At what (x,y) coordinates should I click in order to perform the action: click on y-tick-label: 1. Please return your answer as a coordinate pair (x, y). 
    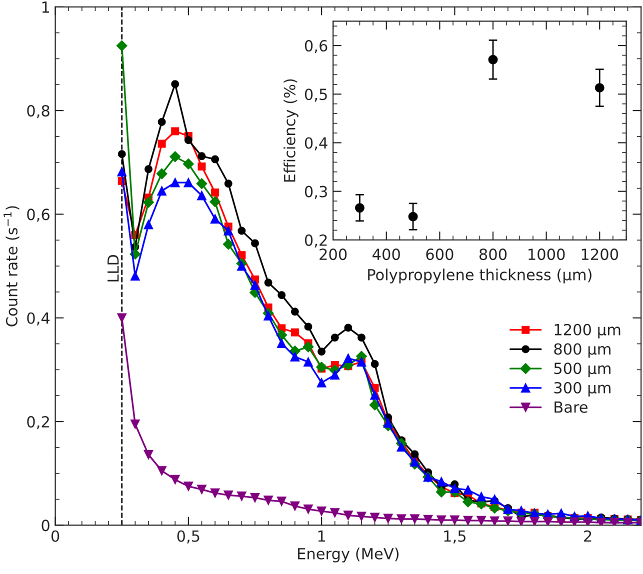
    Looking at the image, I should click on (46, 7).